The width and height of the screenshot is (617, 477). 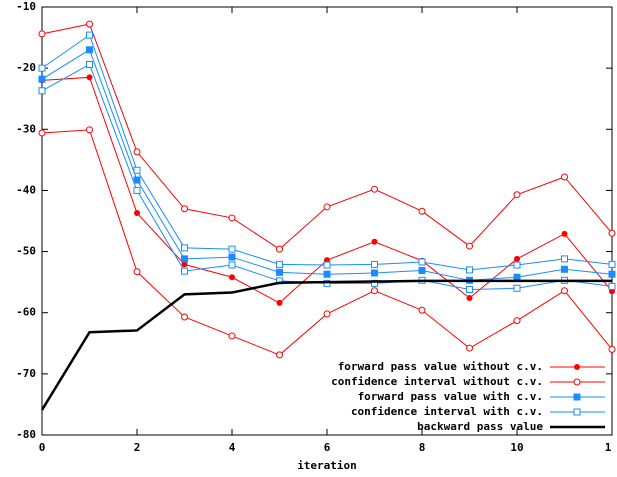 What do you see at coordinates (440, 366) in the screenshot?
I see `legend-label: forward pass value without c.v.` at bounding box center [440, 366].